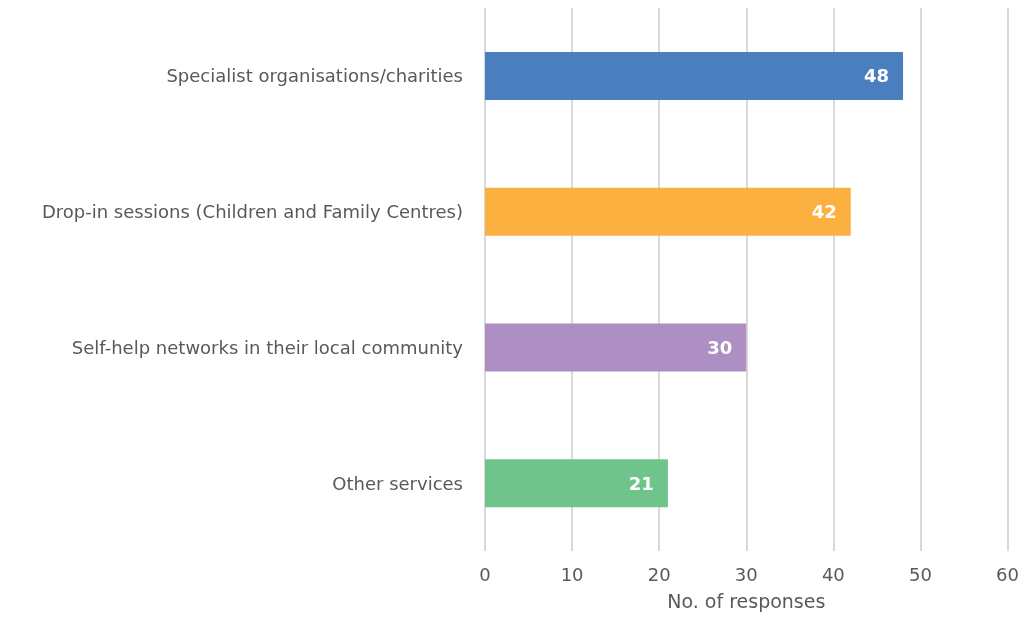 This screenshot has width=1030, height=639. What do you see at coordinates (720, 347) in the screenshot?
I see `data-label: 30` at bounding box center [720, 347].